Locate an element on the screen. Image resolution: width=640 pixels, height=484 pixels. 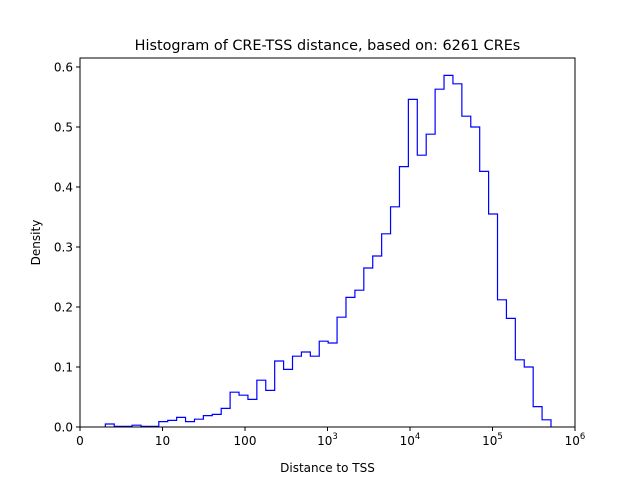
x-tick-label: 10 is located at coordinates (162, 441).